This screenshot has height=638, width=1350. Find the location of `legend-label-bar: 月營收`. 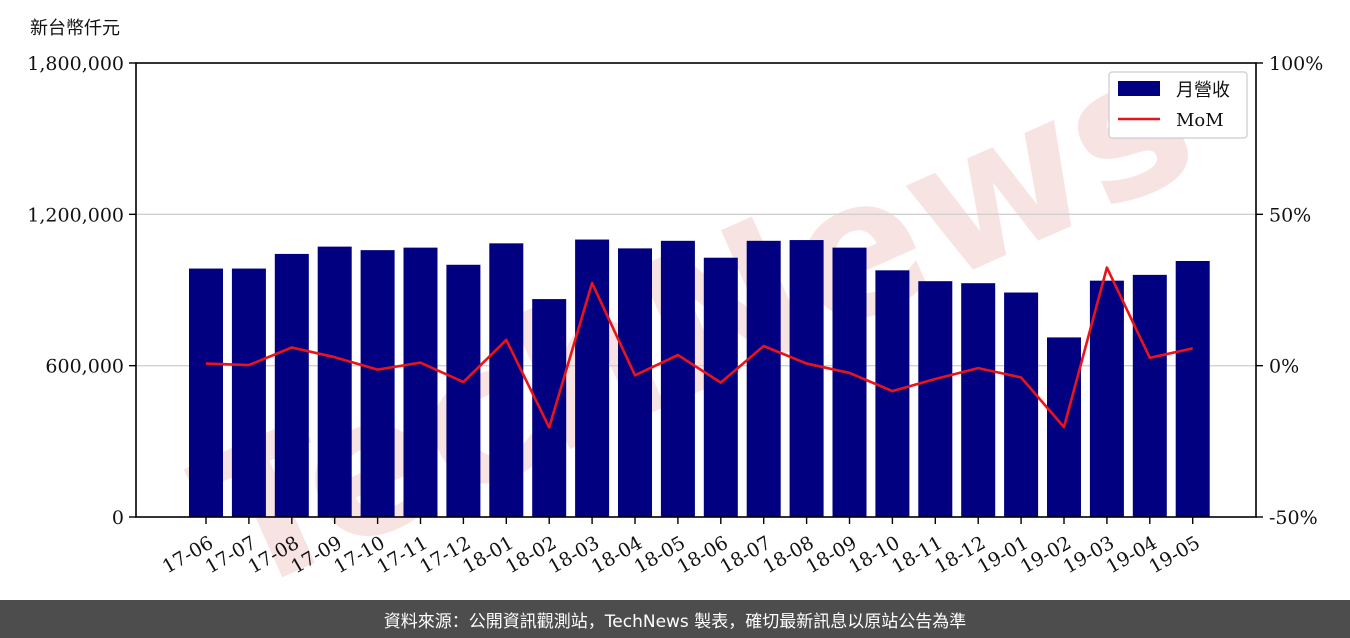

legend-label-bar: 月營收 is located at coordinates (1203, 90).